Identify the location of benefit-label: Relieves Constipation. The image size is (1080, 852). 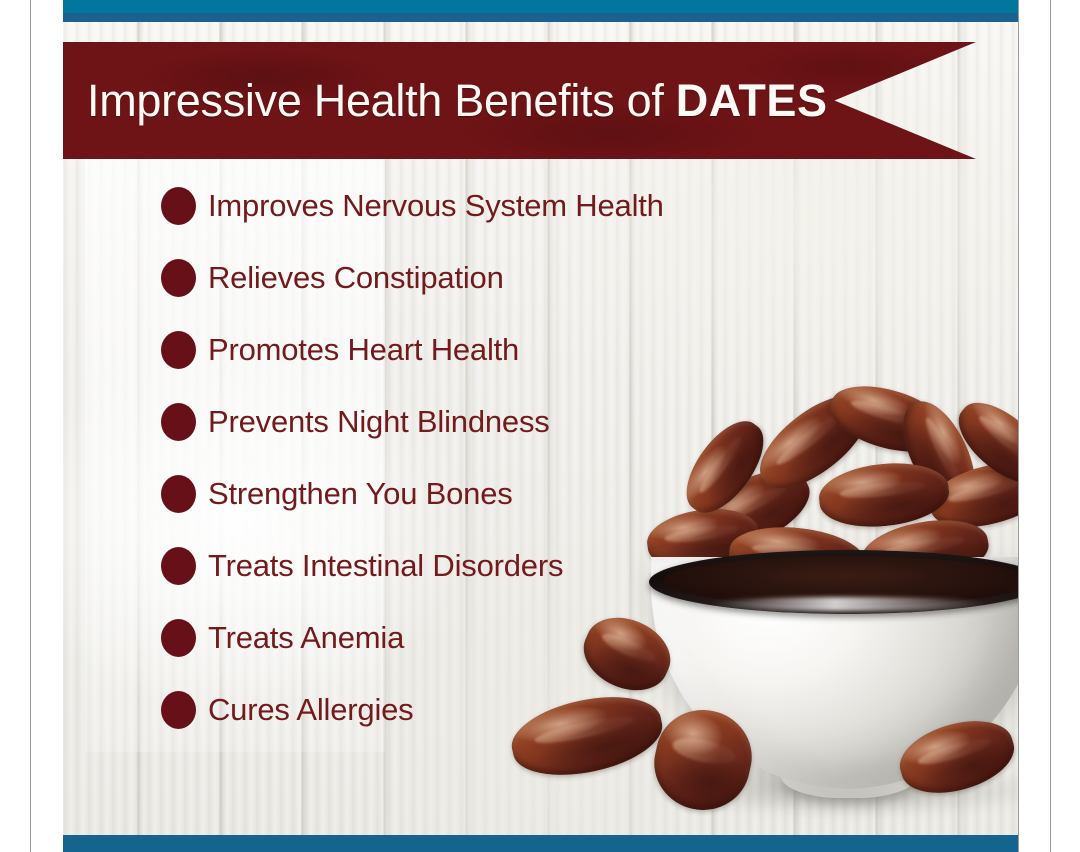
(356, 277).